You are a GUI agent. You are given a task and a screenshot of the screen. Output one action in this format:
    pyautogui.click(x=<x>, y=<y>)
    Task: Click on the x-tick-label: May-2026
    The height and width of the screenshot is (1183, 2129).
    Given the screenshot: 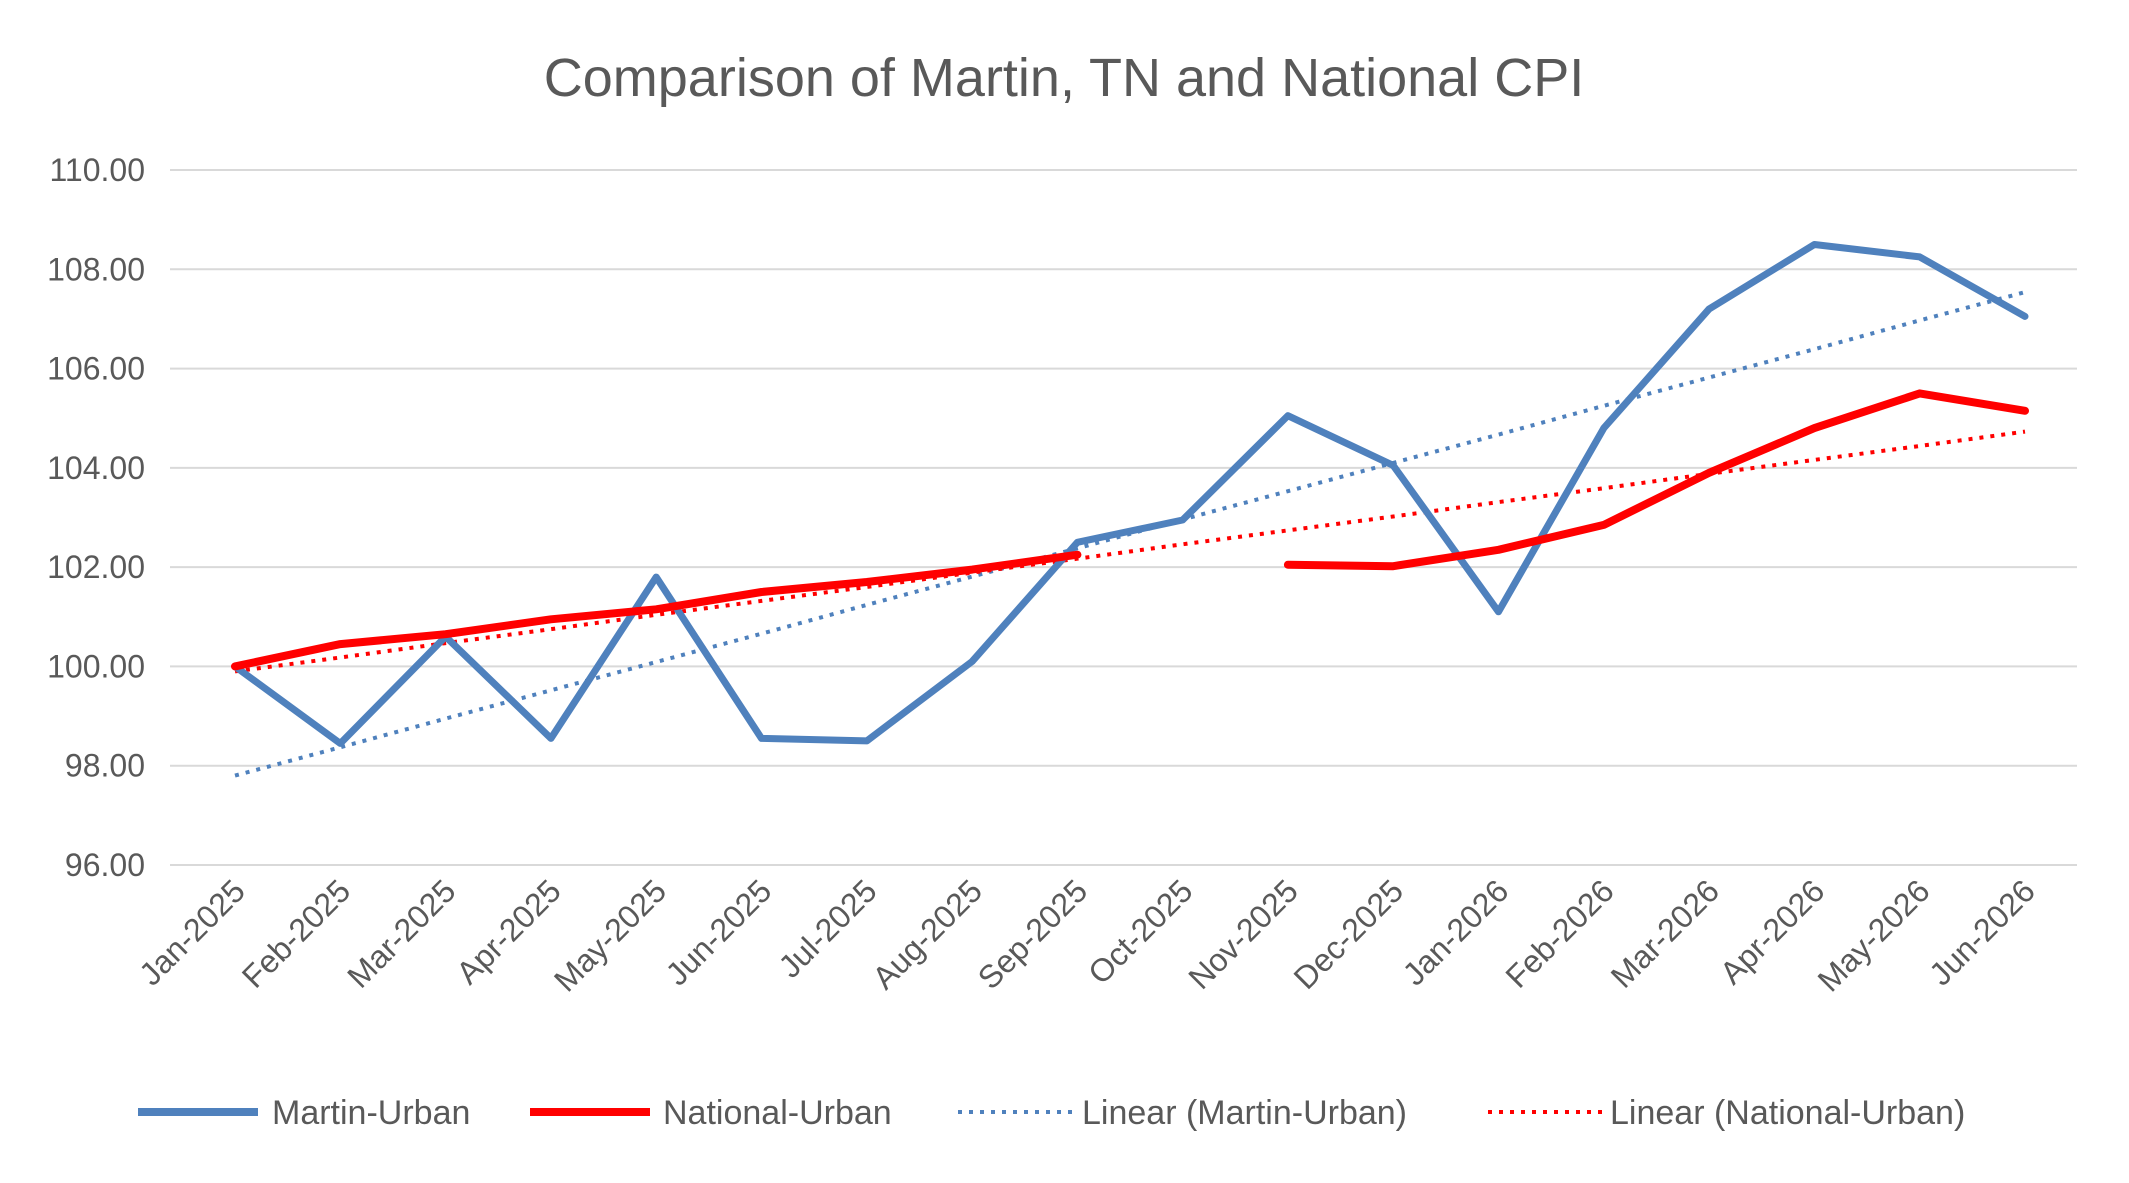 What is the action you would take?
    pyautogui.click(x=1874, y=935)
    